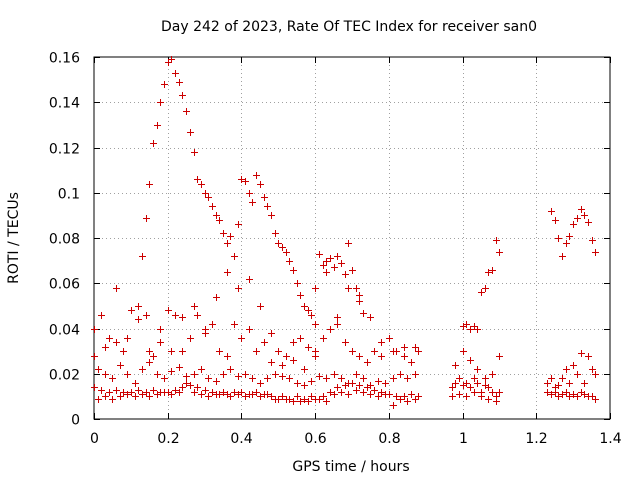 The image size is (640, 480). What do you see at coordinates (536, 439) in the screenshot?
I see `x-tick-label: 1.2` at bounding box center [536, 439].